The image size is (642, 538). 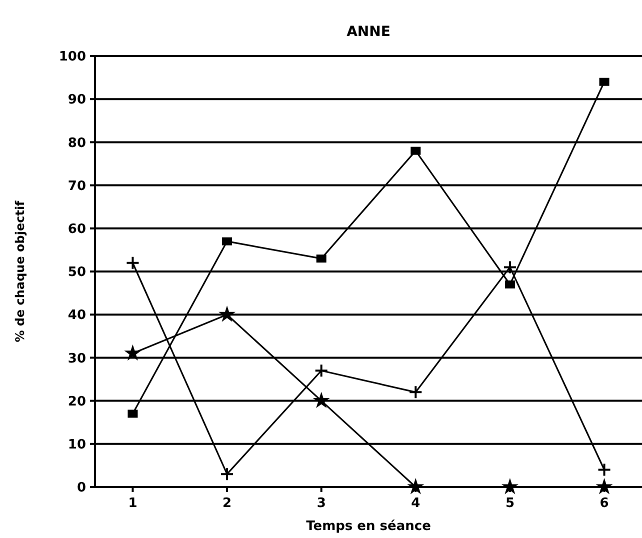 What do you see at coordinates (509, 503) in the screenshot?
I see `x-tick-label: 5` at bounding box center [509, 503].